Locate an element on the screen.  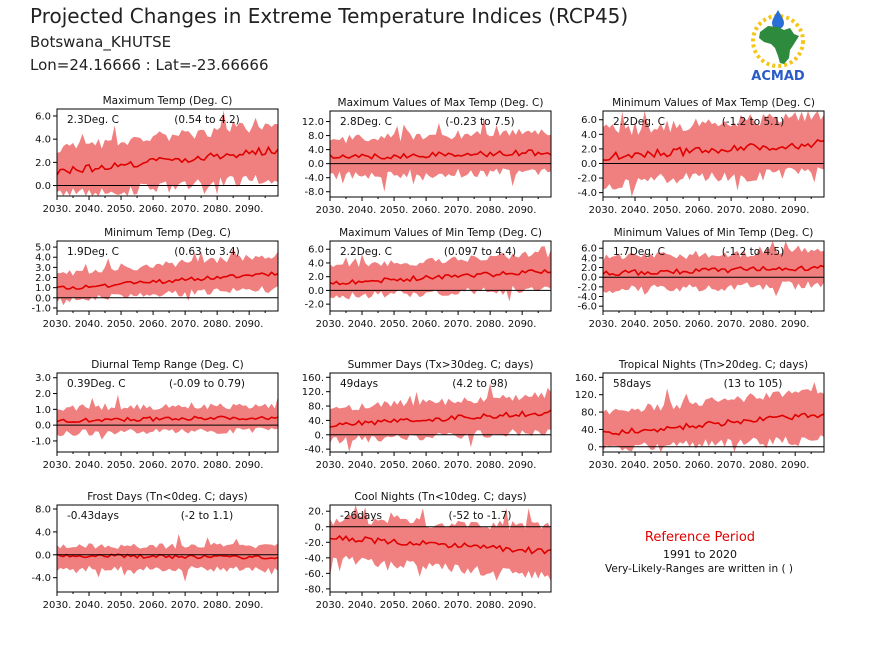
likely-range-label: (-52 to -1.7) is located at coordinates (479, 516).